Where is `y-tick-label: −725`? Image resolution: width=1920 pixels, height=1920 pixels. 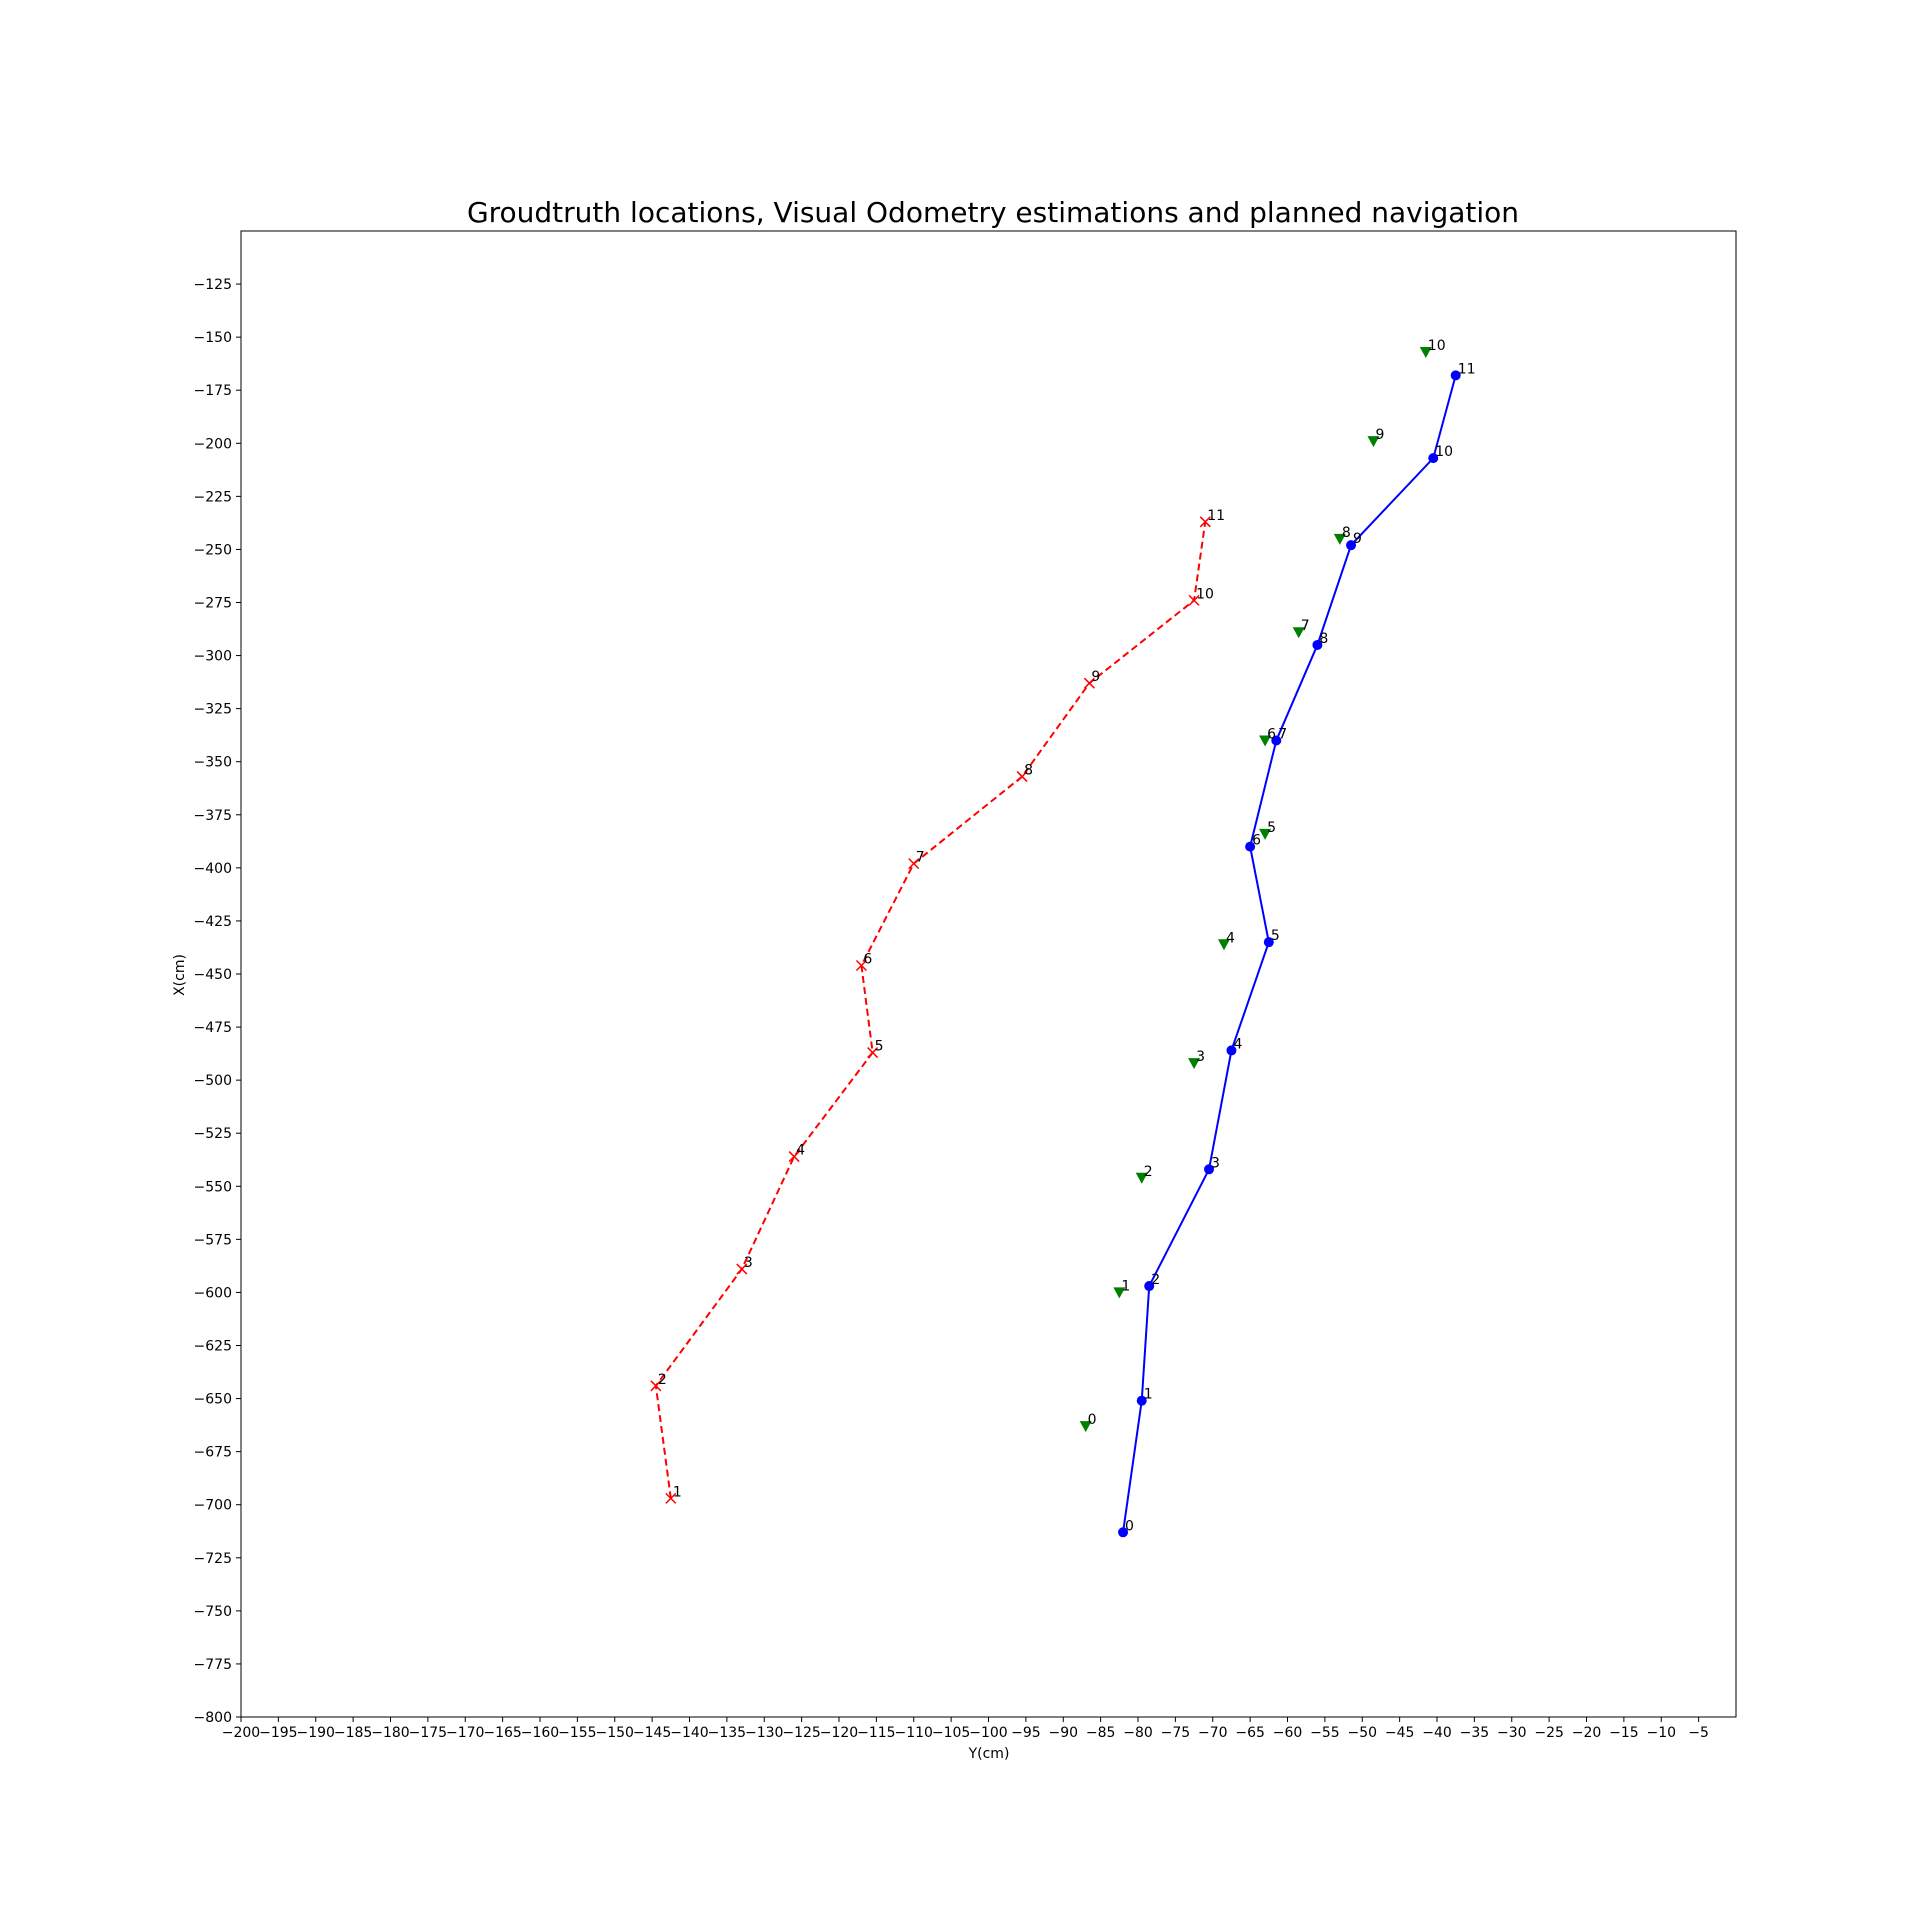 y-tick-label: −725 is located at coordinates (213, 1559).